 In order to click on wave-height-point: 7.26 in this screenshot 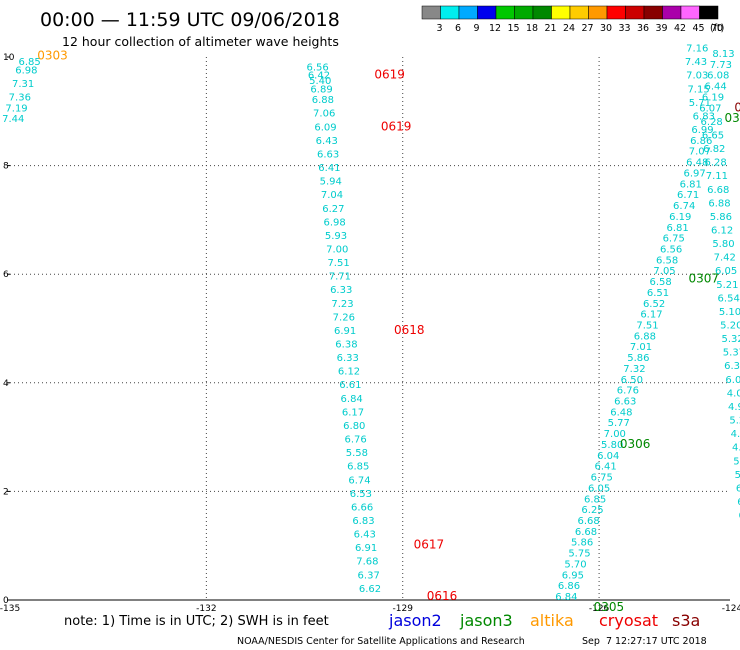, I will do `click(344, 317)`.